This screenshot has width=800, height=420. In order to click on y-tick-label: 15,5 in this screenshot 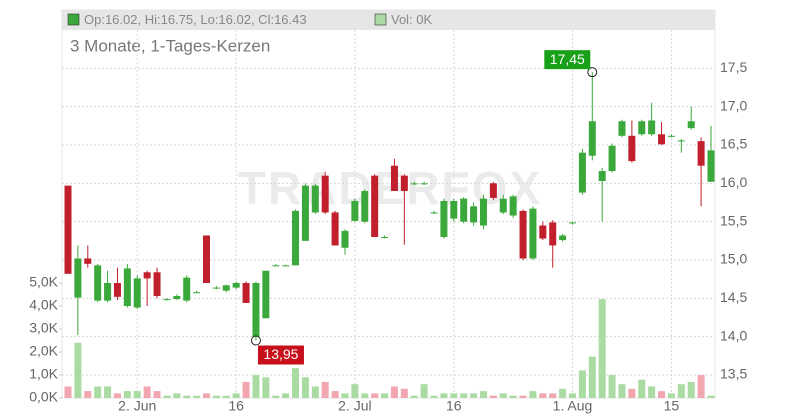, I will do `click(733, 220)`.